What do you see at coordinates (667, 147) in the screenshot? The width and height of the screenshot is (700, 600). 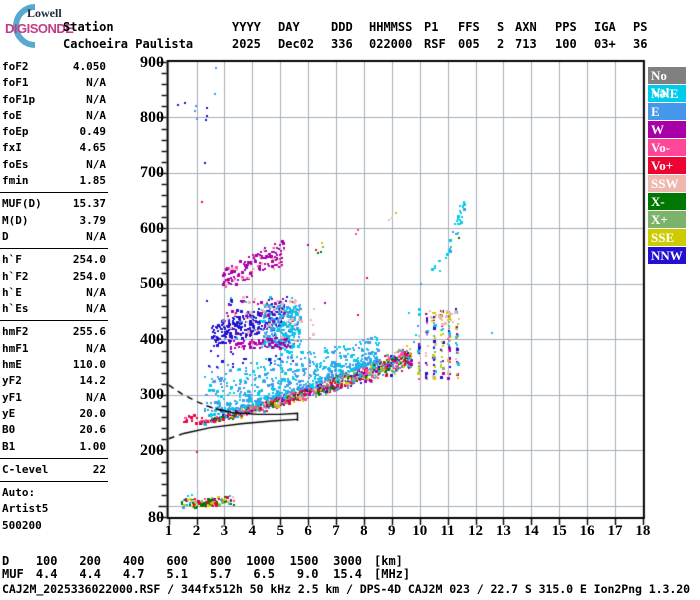 I see `legend-item: Vo-` at bounding box center [667, 147].